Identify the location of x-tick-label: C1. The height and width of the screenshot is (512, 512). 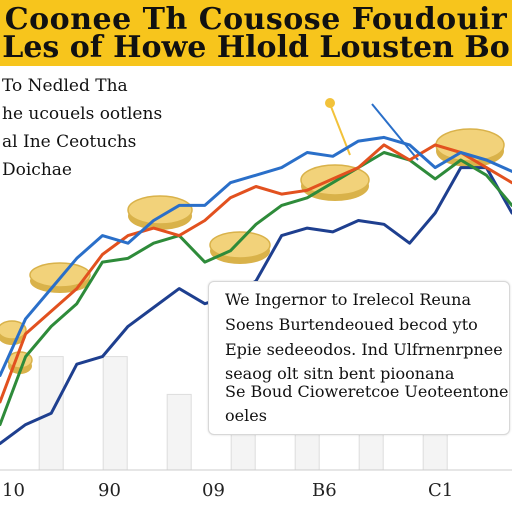
(441, 490).